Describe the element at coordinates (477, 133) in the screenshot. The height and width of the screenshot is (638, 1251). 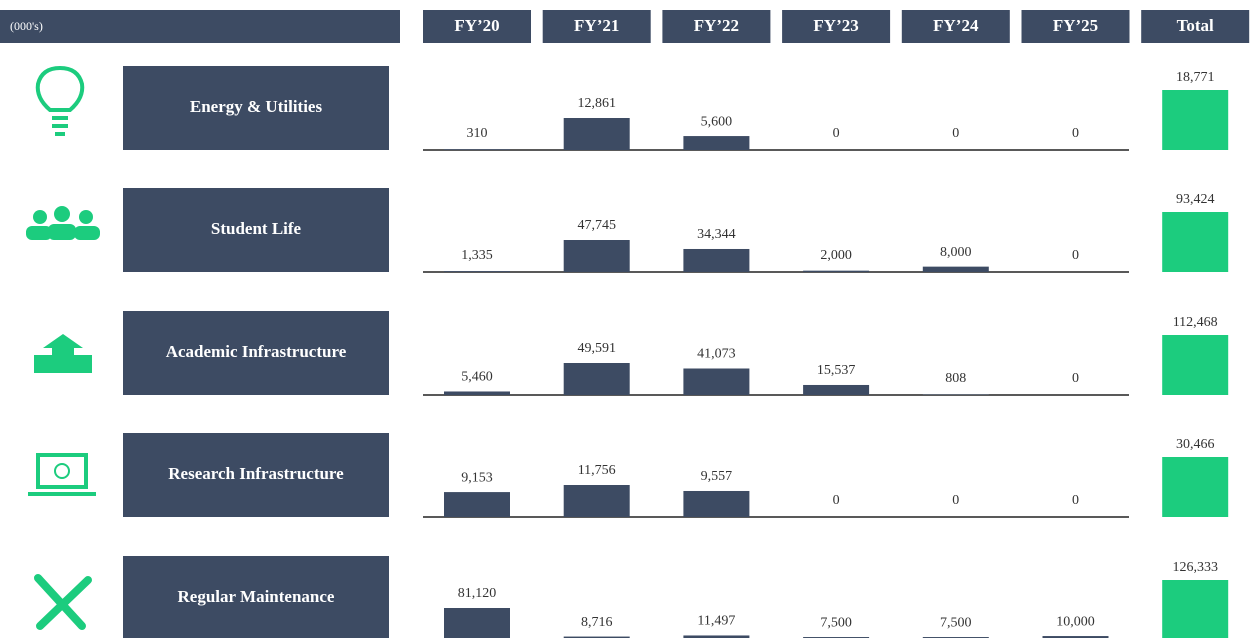
I see `value-label: 310` at that location.